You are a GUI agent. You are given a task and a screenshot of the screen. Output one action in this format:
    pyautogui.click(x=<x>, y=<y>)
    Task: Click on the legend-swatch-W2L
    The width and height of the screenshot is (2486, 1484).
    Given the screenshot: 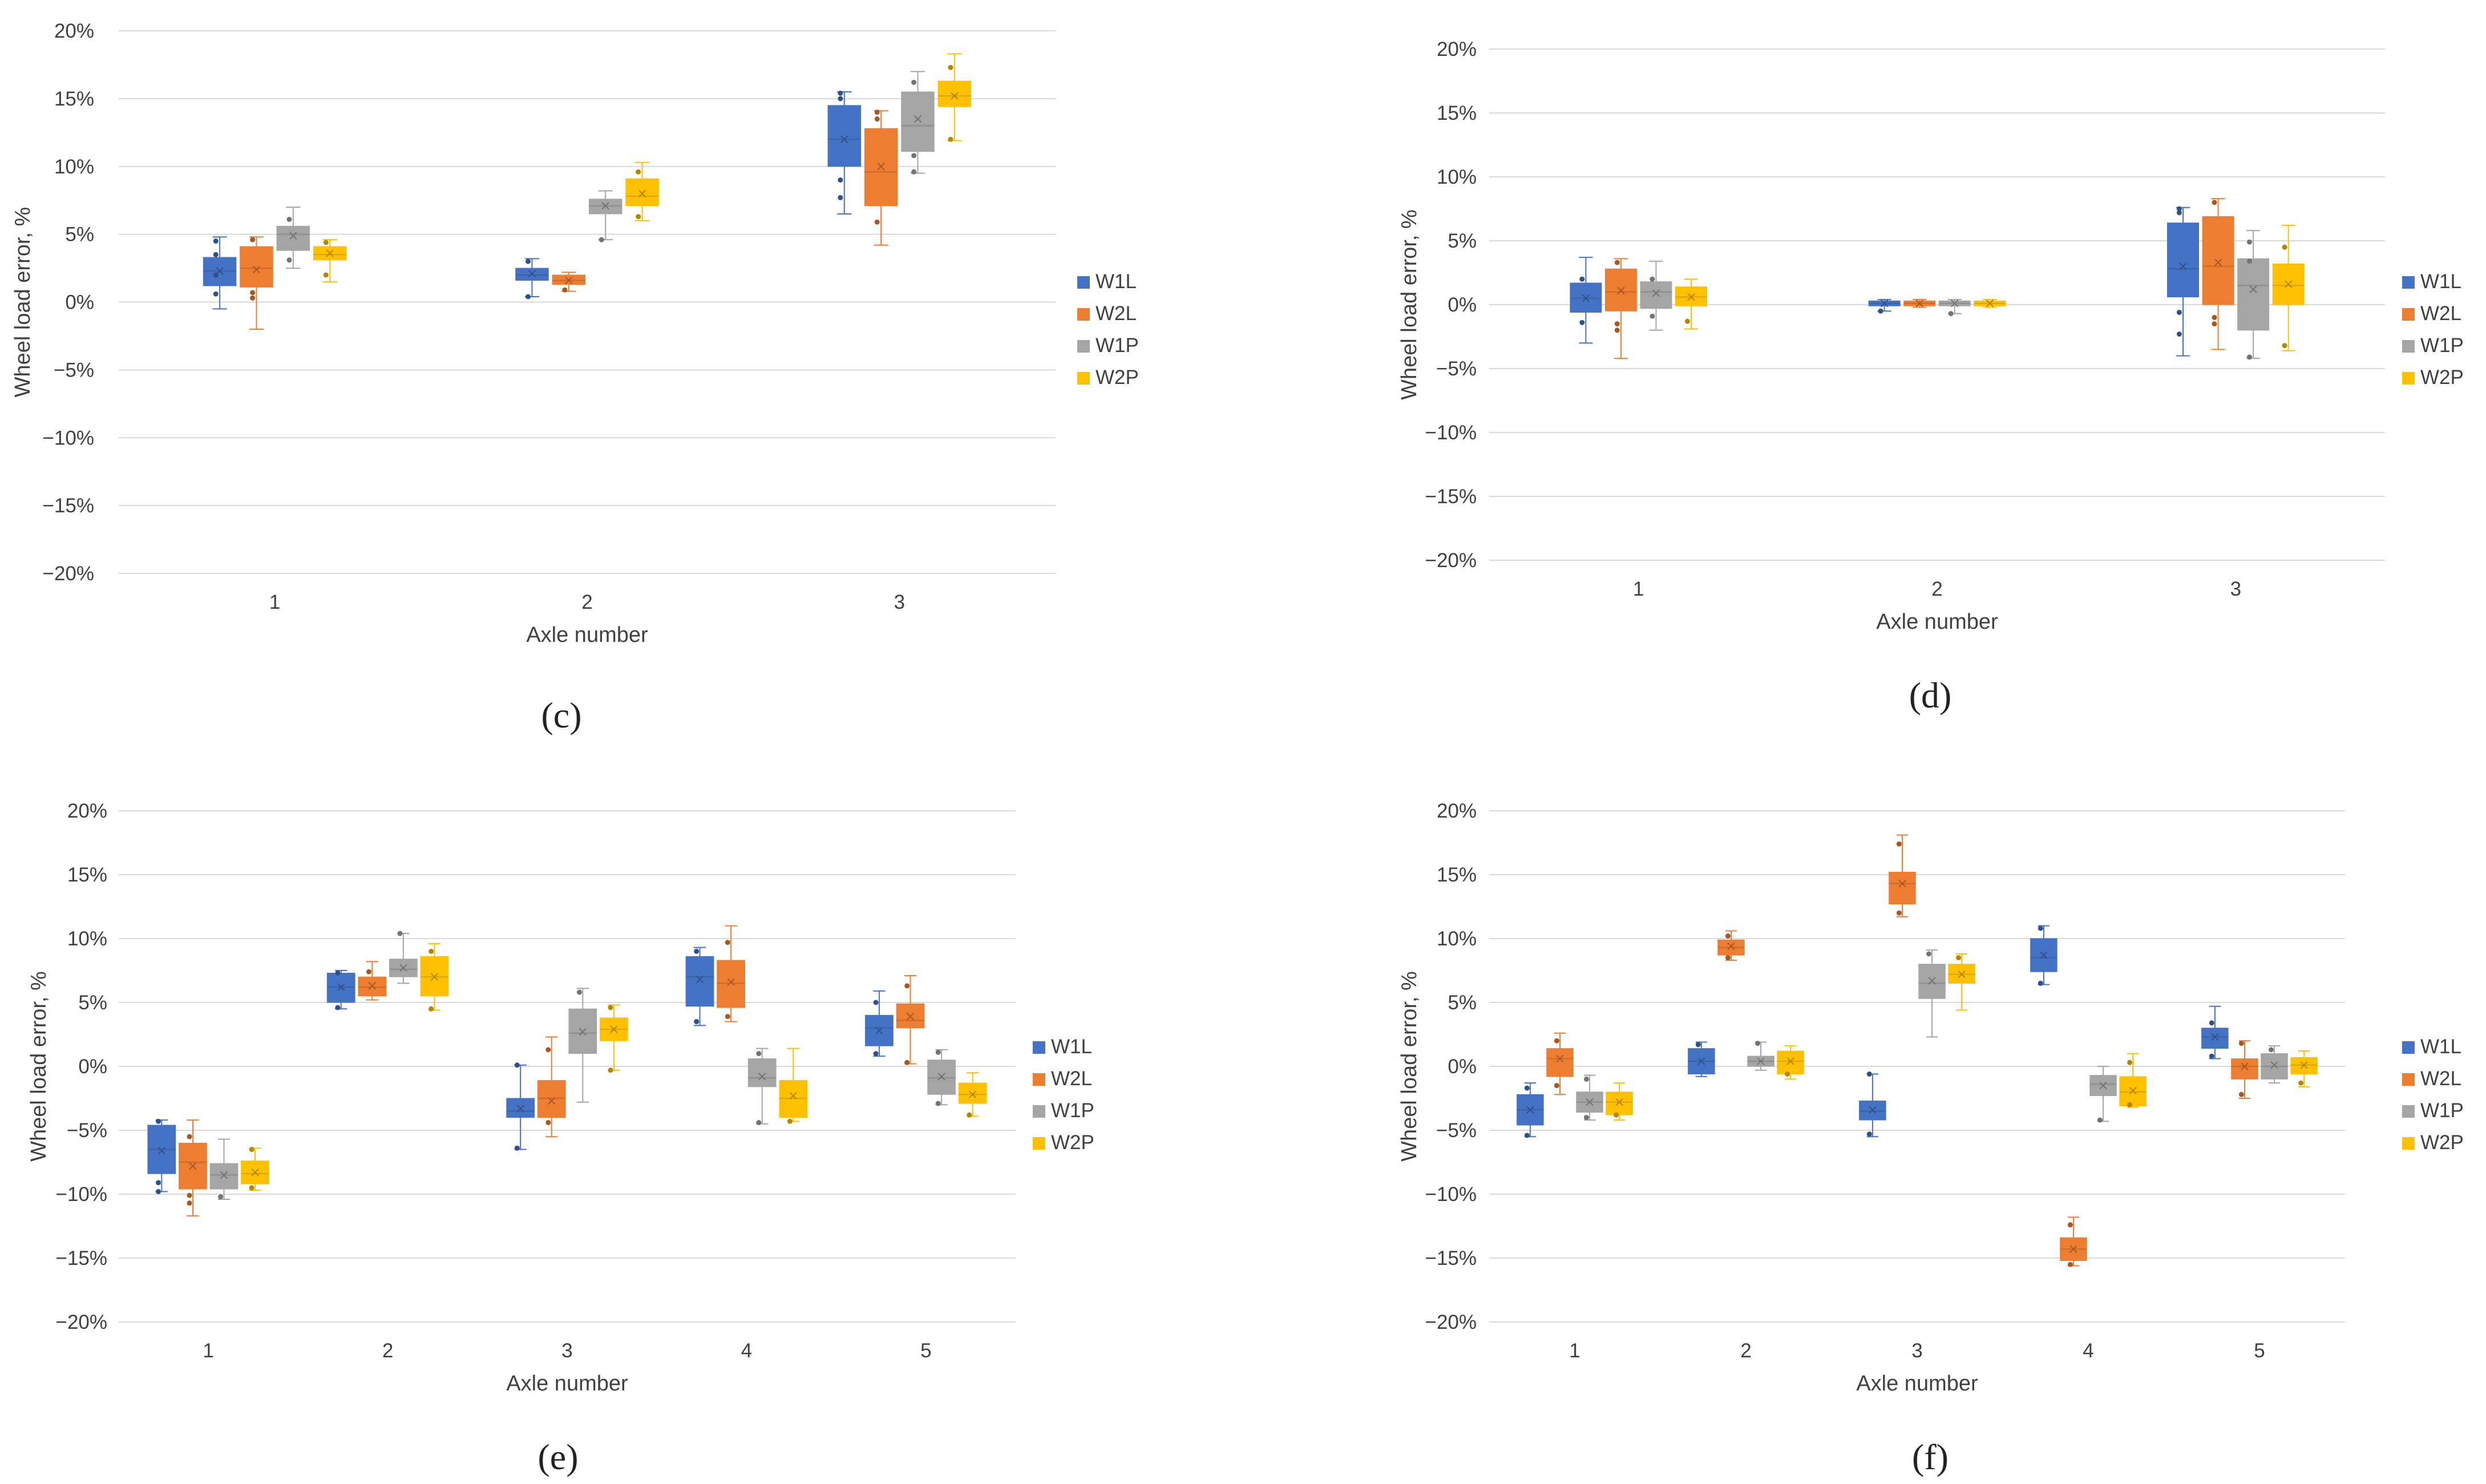 What is the action you would take?
    pyautogui.click(x=2408, y=1079)
    